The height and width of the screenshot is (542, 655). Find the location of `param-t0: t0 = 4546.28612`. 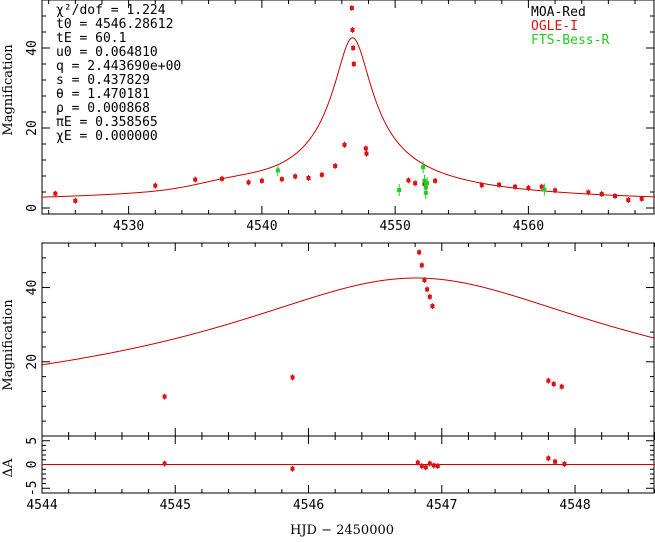

param-t0: t0 = 4546.28612 is located at coordinates (114, 24).